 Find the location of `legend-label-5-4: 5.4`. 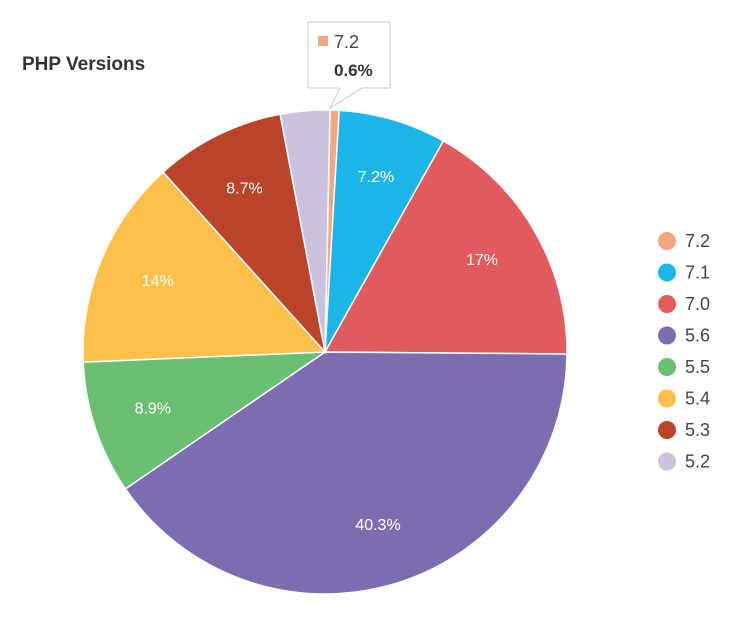

legend-label-5-4: 5.4 is located at coordinates (697, 398).